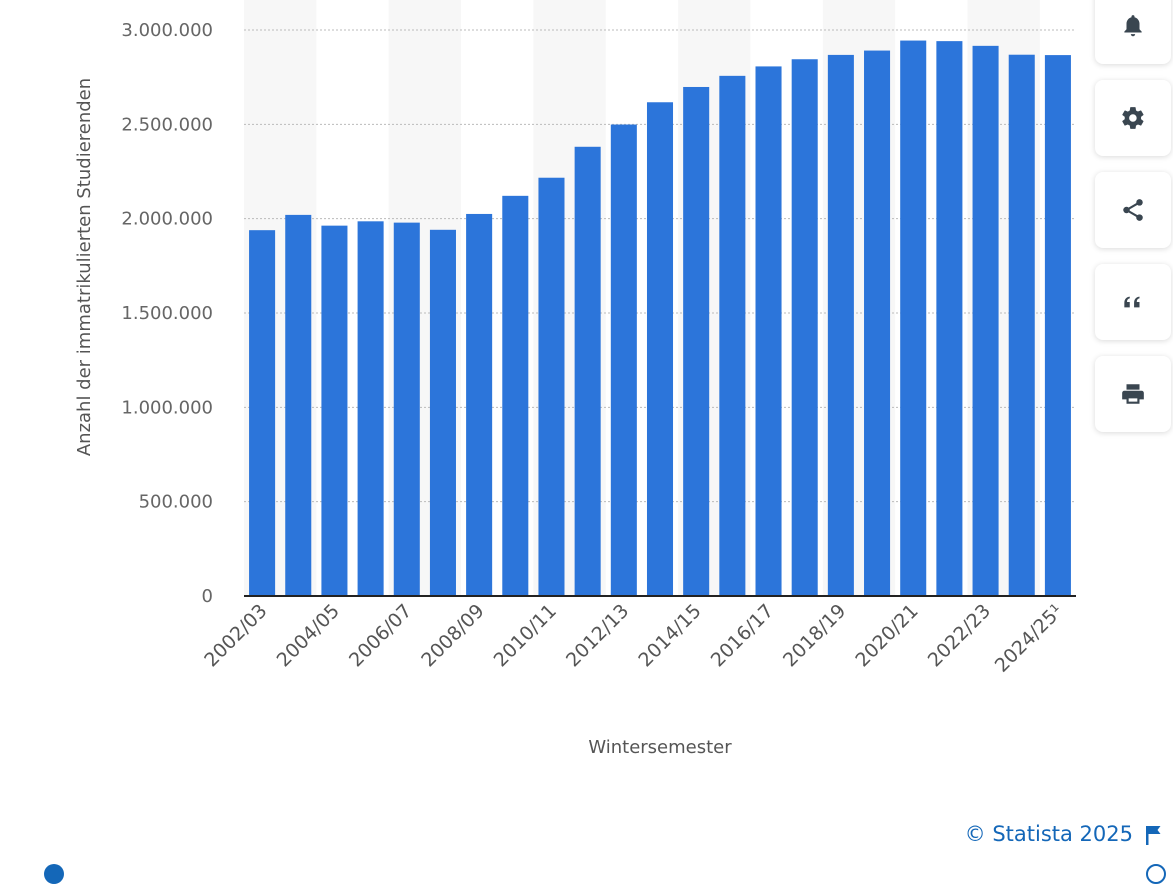  What do you see at coordinates (1048, 834) in the screenshot?
I see `copyright-link: © Statista 2025` at bounding box center [1048, 834].